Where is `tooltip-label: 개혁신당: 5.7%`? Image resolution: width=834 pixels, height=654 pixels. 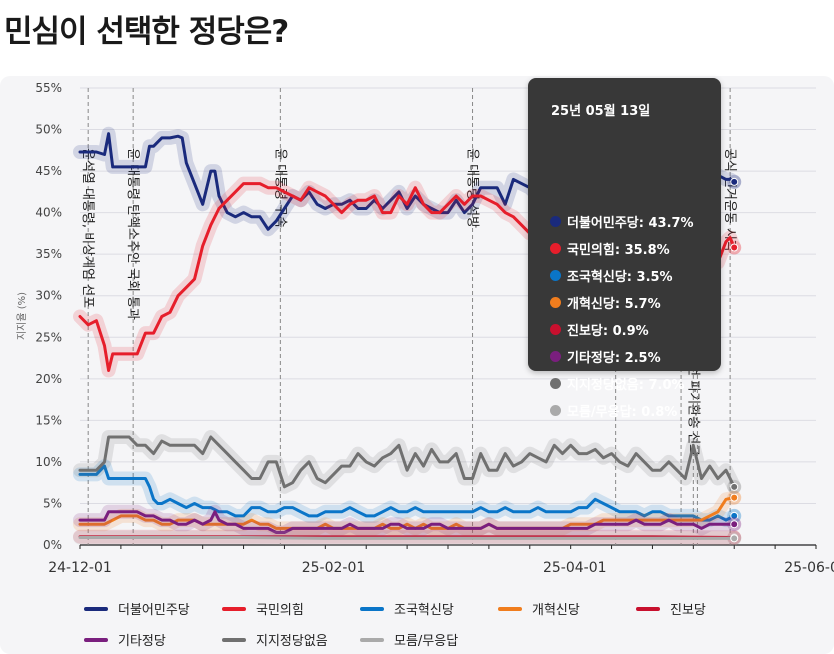 tooltip-label: 개혁신당: 5.7% is located at coordinates (614, 304).